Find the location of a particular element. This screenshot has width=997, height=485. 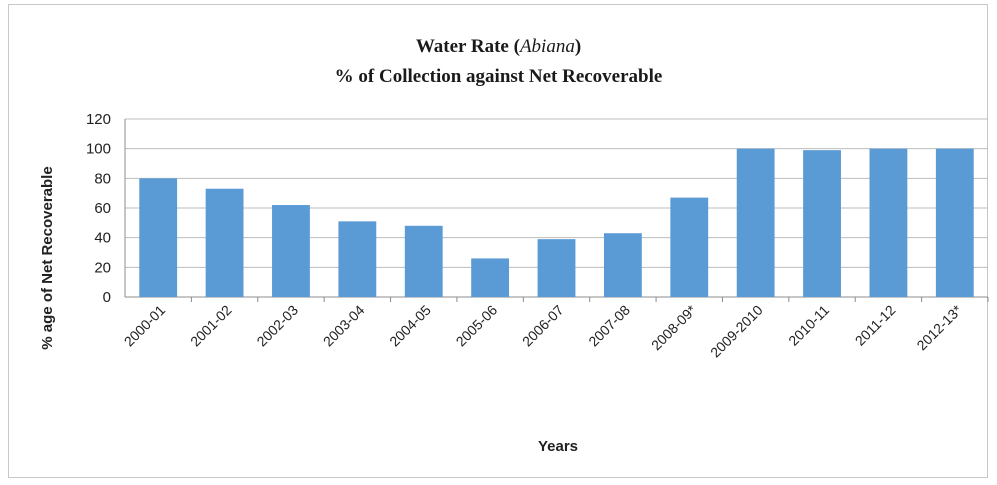

x-tick-label: 2007-08 is located at coordinates (609, 326).